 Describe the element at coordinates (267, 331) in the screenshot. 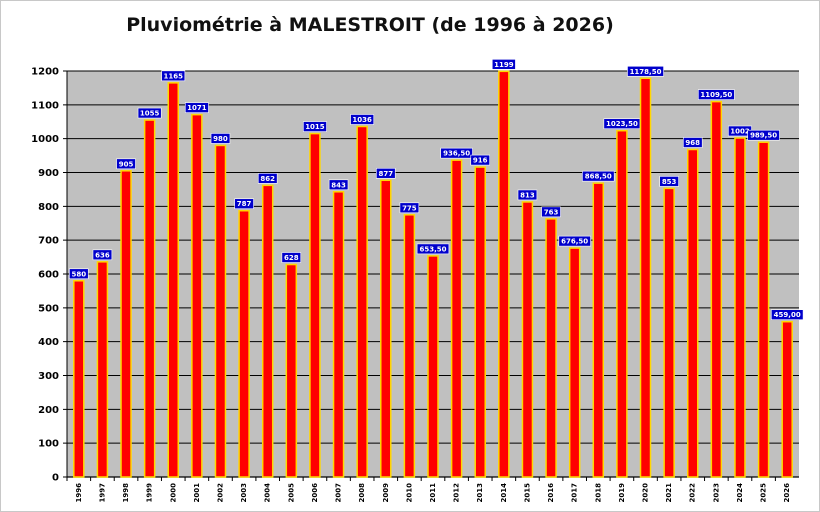

I see `bar-2004` at that location.